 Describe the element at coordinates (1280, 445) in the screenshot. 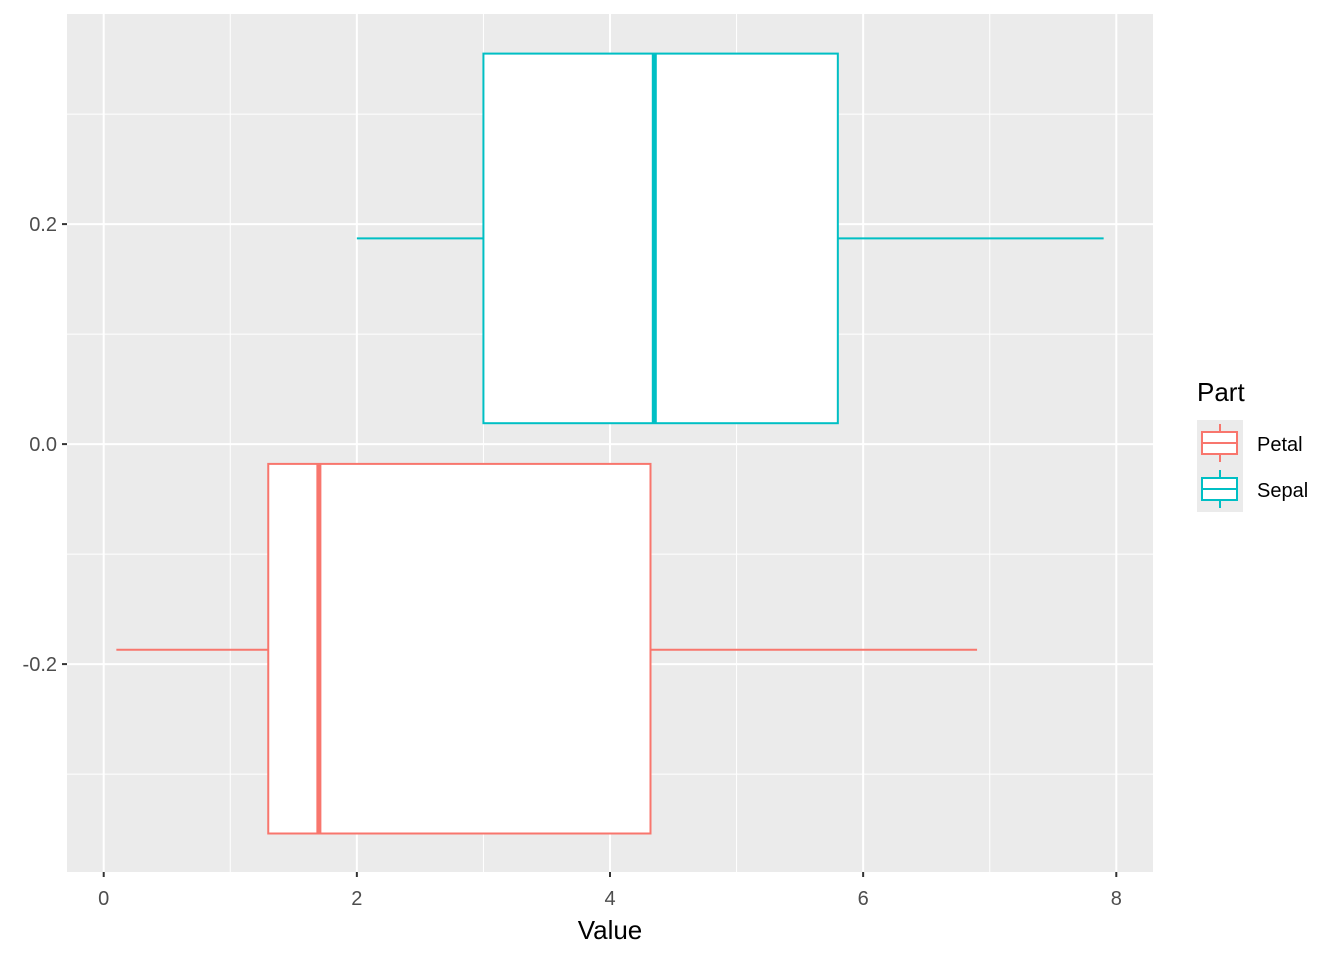

I see `legend-label-petal: Petal` at that location.